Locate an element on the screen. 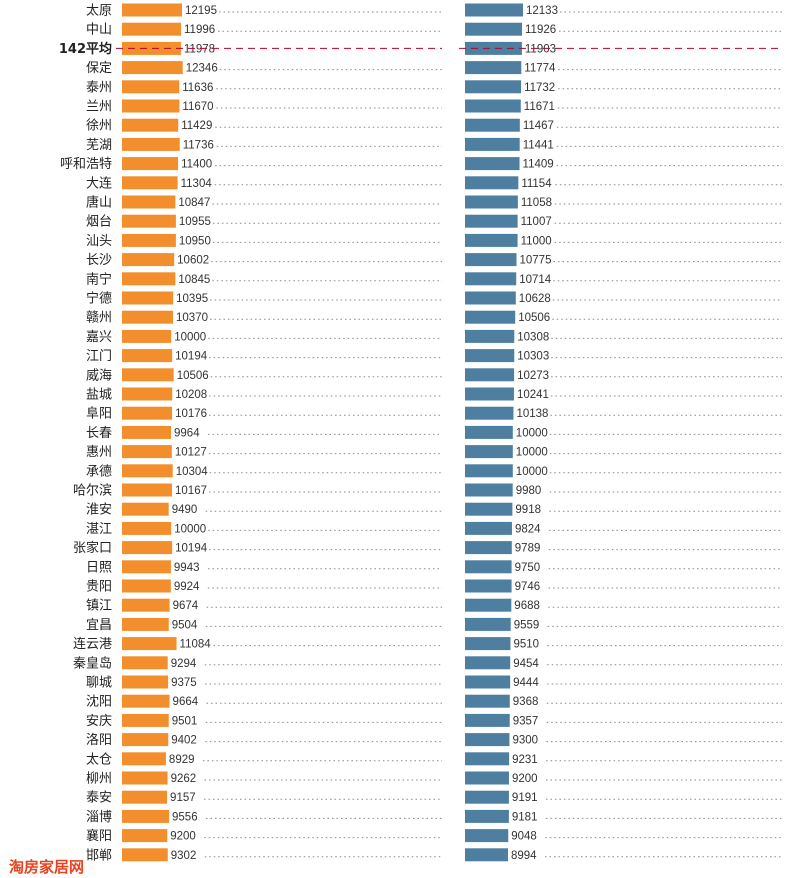  category-label: 南宁 is located at coordinates (99, 279).